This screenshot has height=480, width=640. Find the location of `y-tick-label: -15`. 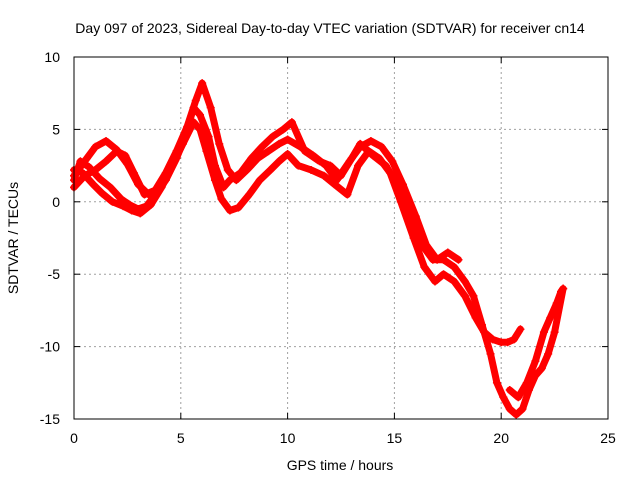

y-tick-label: -15 is located at coordinates (50, 419).